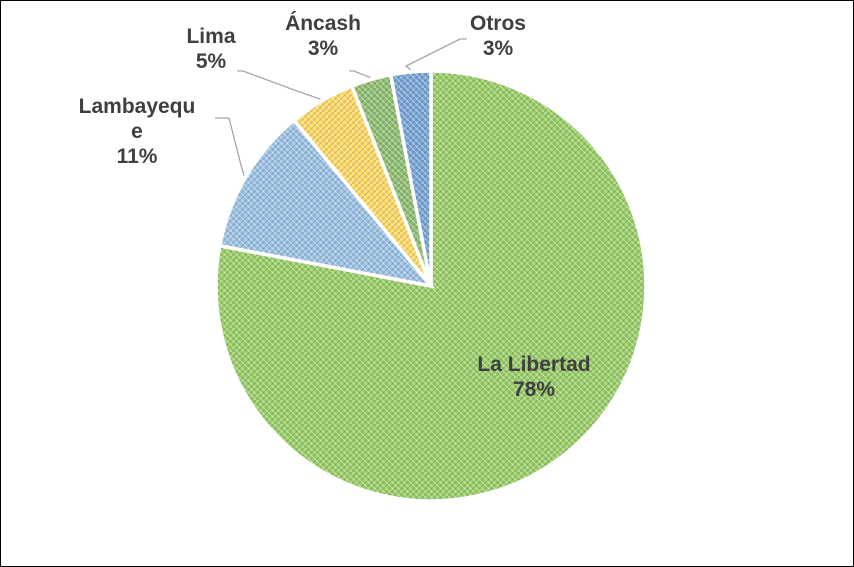  What do you see at coordinates (137, 131) in the screenshot?
I see `data-label-1: Lambayequ e 11%` at bounding box center [137, 131].